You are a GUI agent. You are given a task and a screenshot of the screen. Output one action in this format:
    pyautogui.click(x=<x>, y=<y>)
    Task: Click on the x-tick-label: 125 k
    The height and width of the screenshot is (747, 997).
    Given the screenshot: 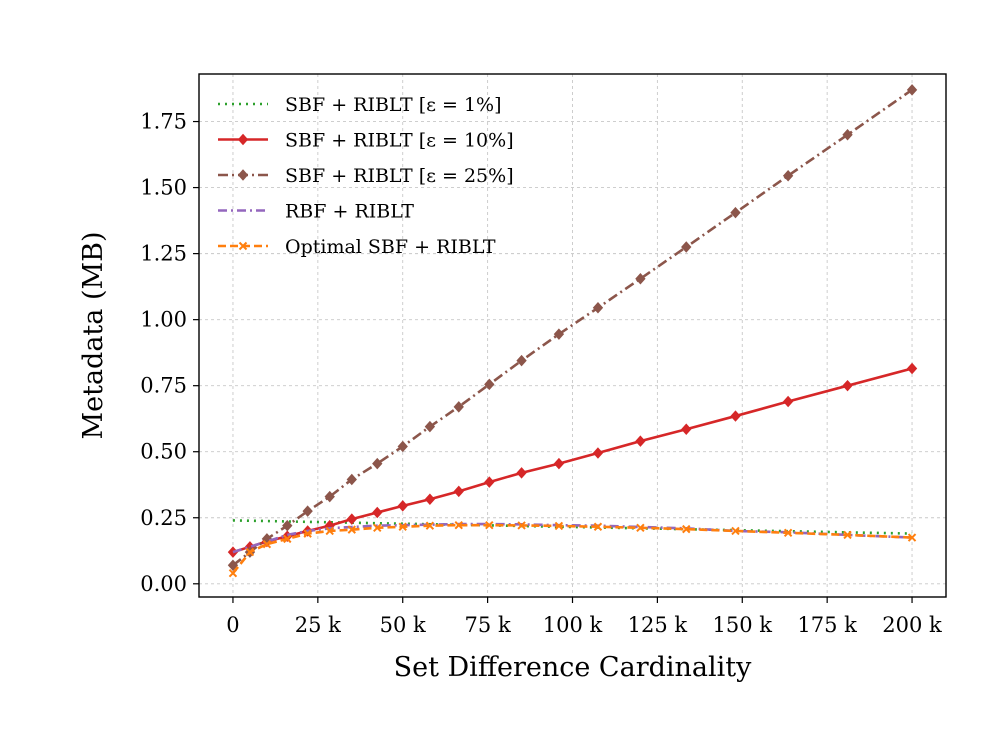 What is the action you would take?
    pyautogui.click(x=658, y=625)
    